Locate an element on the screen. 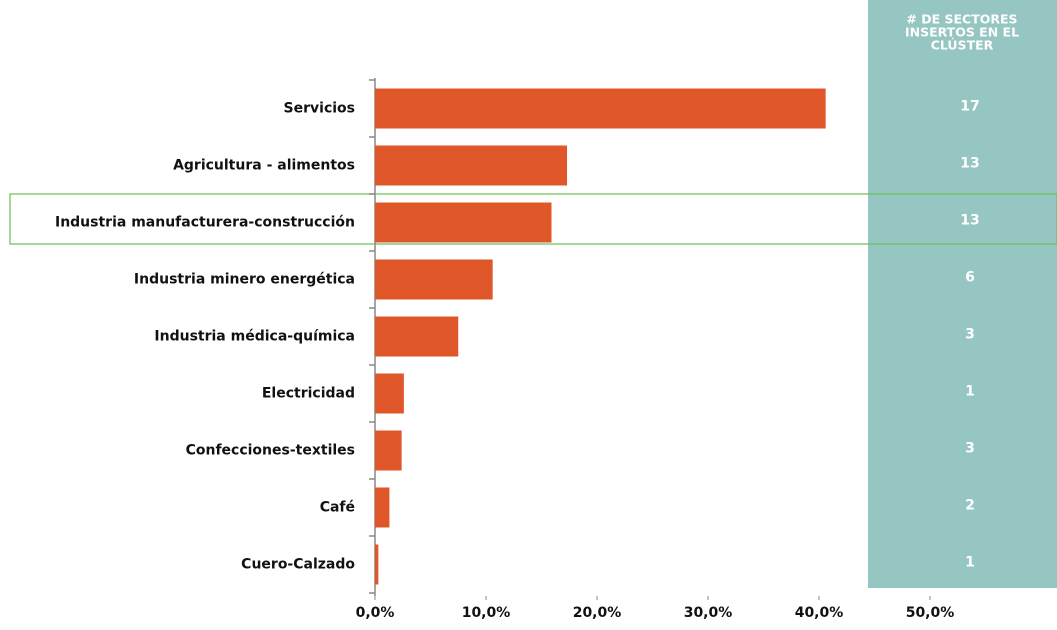 Image resolution: width=1057 pixels, height=630 pixels. x-tick-label: 20,0% is located at coordinates (597, 613).